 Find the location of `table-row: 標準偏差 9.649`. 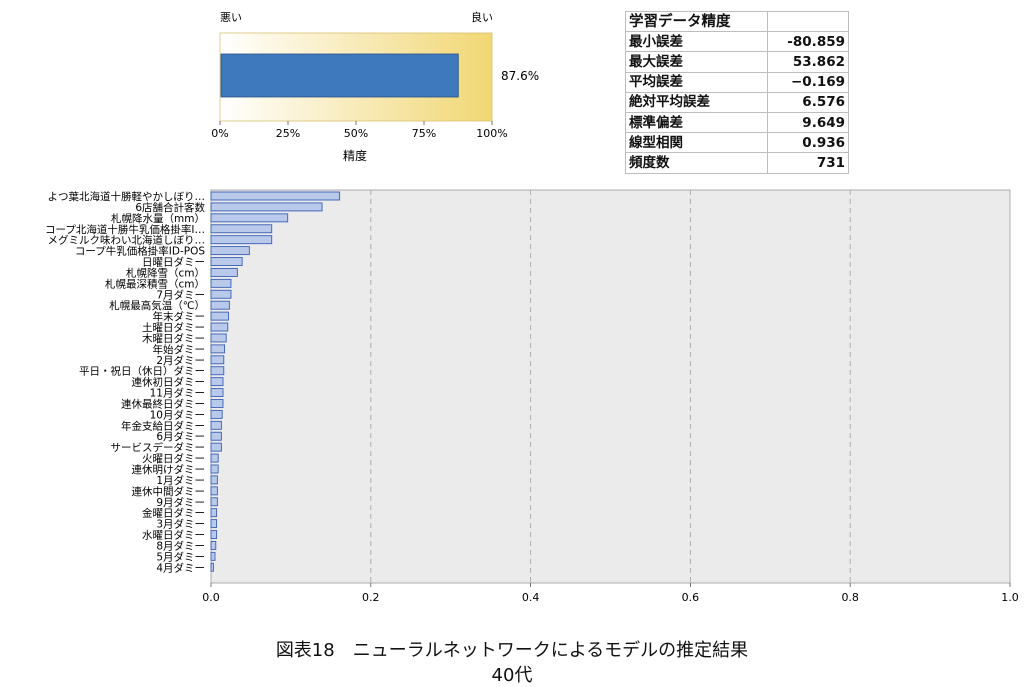

table-row: 標準偏差 9.649 is located at coordinates (737, 122).